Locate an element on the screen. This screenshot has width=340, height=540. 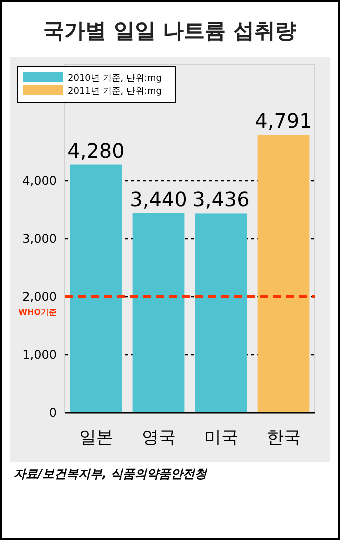
legend-label: 2011년 기준, 단위:mg is located at coordinates (115, 92).